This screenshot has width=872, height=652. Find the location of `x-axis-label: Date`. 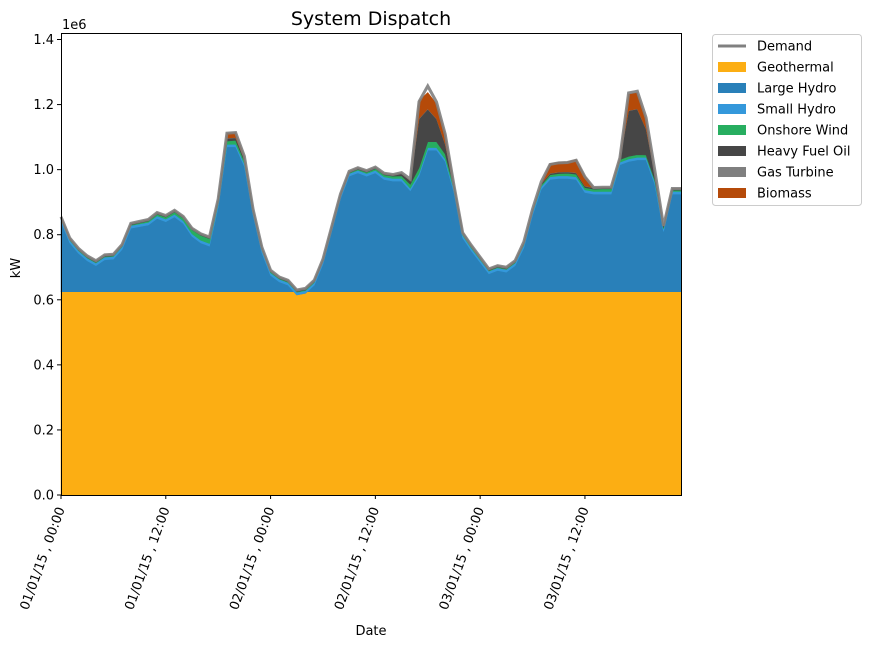

x-axis-label: Date is located at coordinates (370, 631).